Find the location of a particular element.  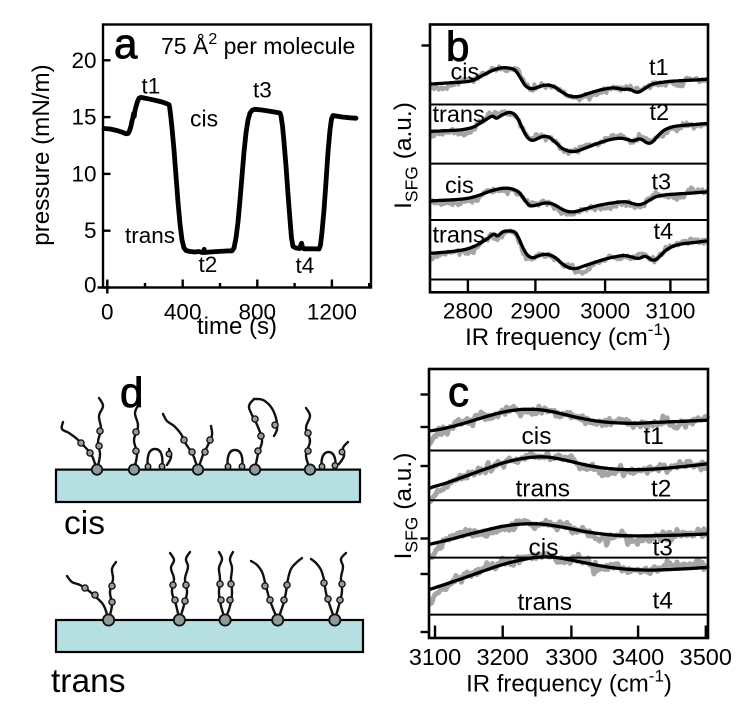

svg-text: 3000 is located at coordinates (605, 310).